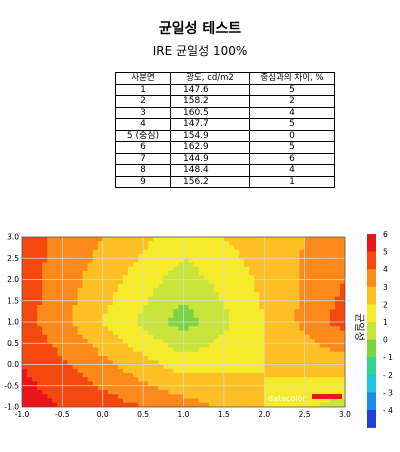  What do you see at coordinates (371, 331) in the screenshot?
I see `colorbar-swatch` at bounding box center [371, 331].